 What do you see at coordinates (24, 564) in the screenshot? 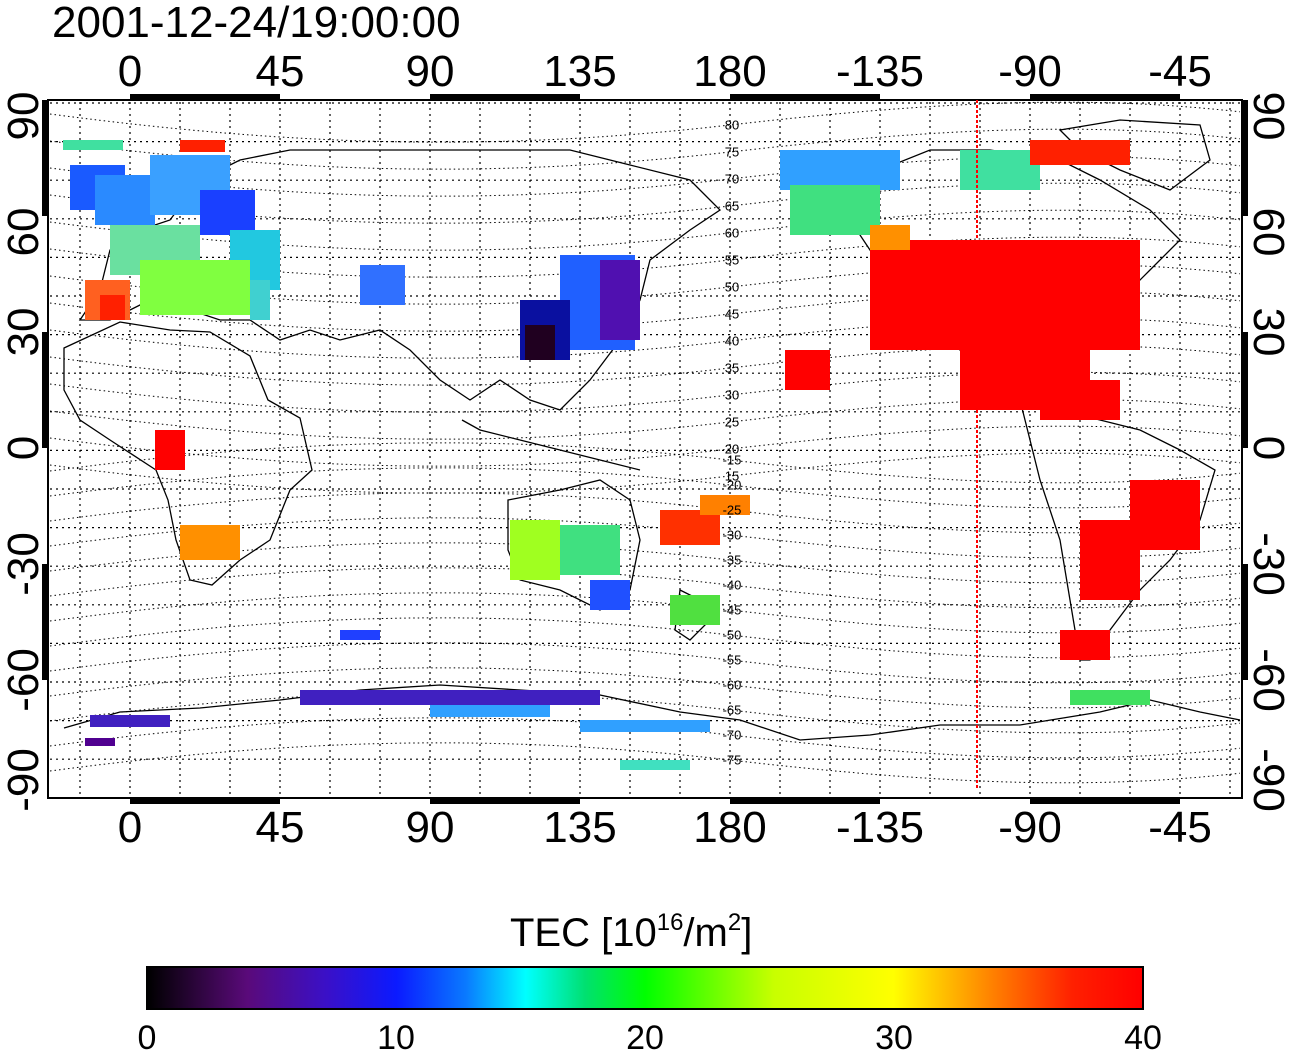
I see `left-lat-tick: -30` at bounding box center [24, 564].